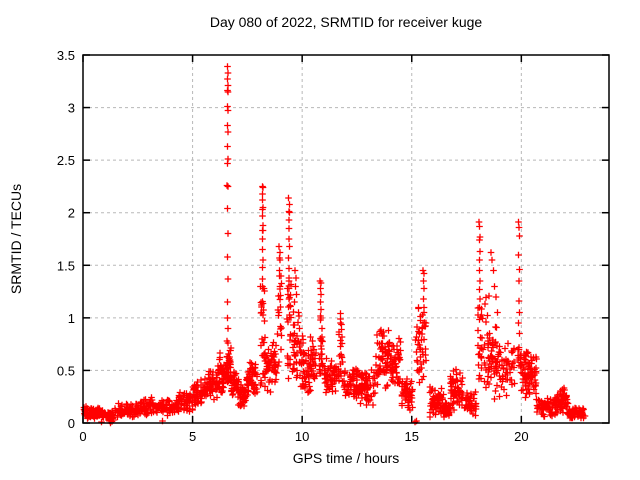 Image resolution: width=640 pixels, height=480 pixels. Describe the element at coordinates (66, 239) in the screenshot. I see `y-tick-labels: 0 0.5 1 1.5 2 2.5 3 3.5` at that location.